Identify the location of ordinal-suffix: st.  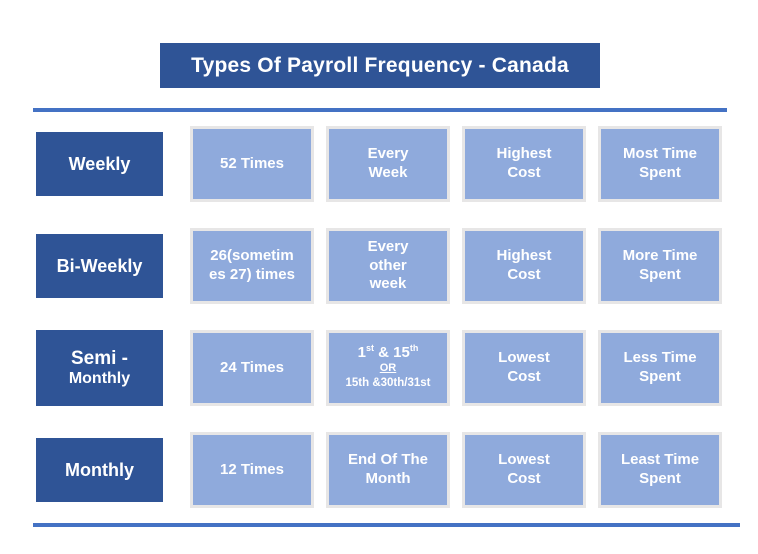
(369, 347).